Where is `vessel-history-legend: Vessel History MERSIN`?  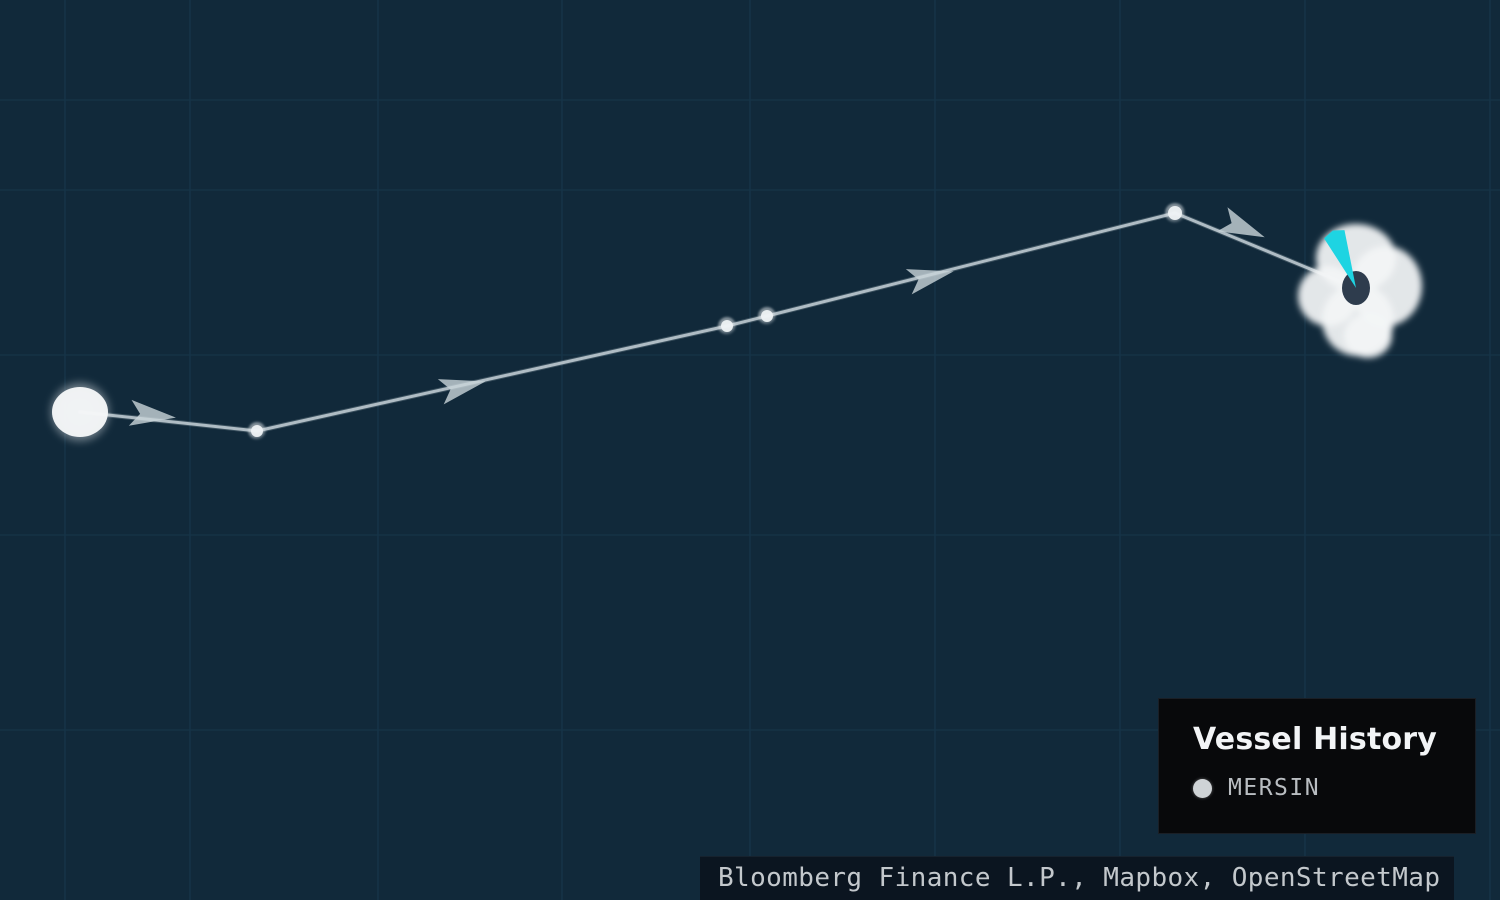 vessel-history-legend: Vessel History MERSIN is located at coordinates (1317, 766).